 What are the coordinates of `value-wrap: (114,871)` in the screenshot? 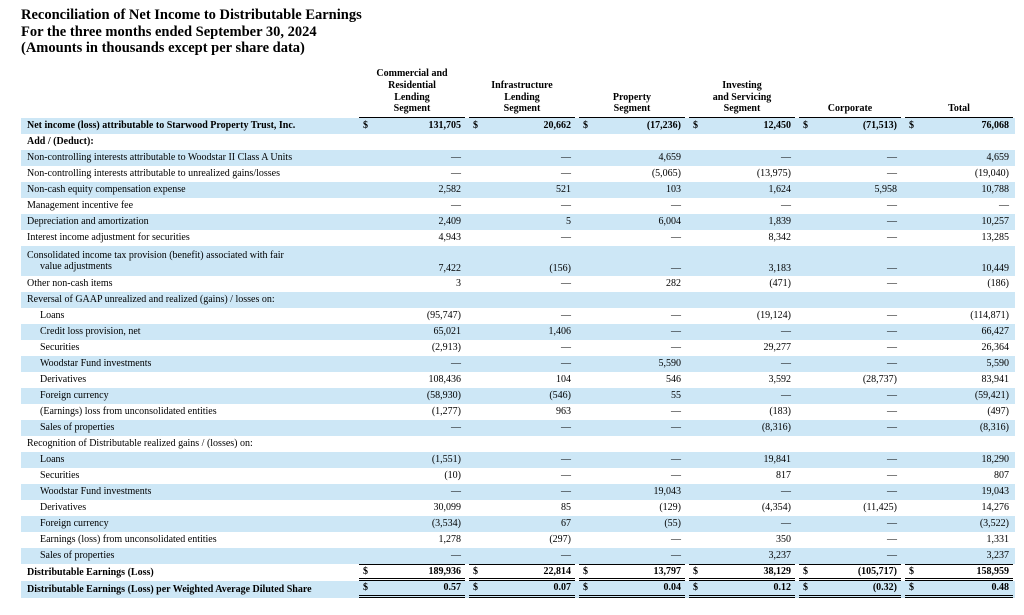 It's located at (959, 316).